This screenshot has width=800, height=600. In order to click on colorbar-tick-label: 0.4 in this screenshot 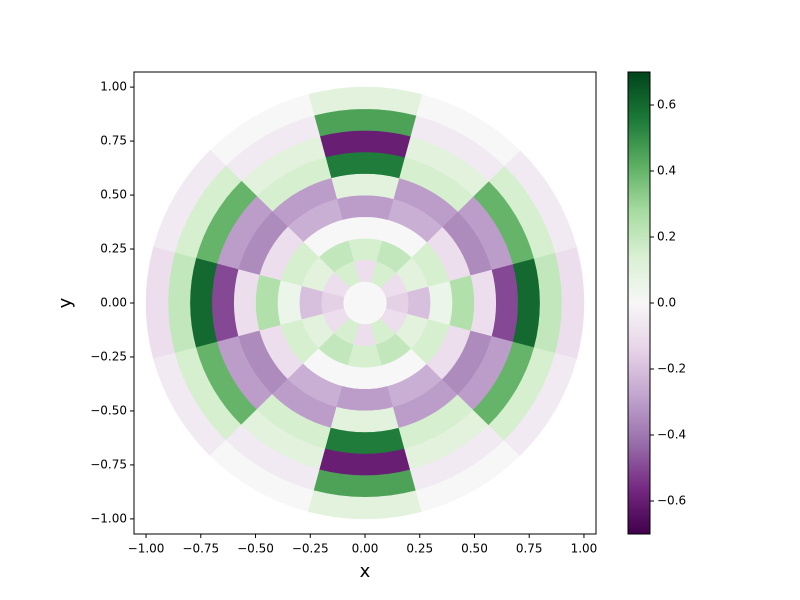, I will do `click(666, 171)`.